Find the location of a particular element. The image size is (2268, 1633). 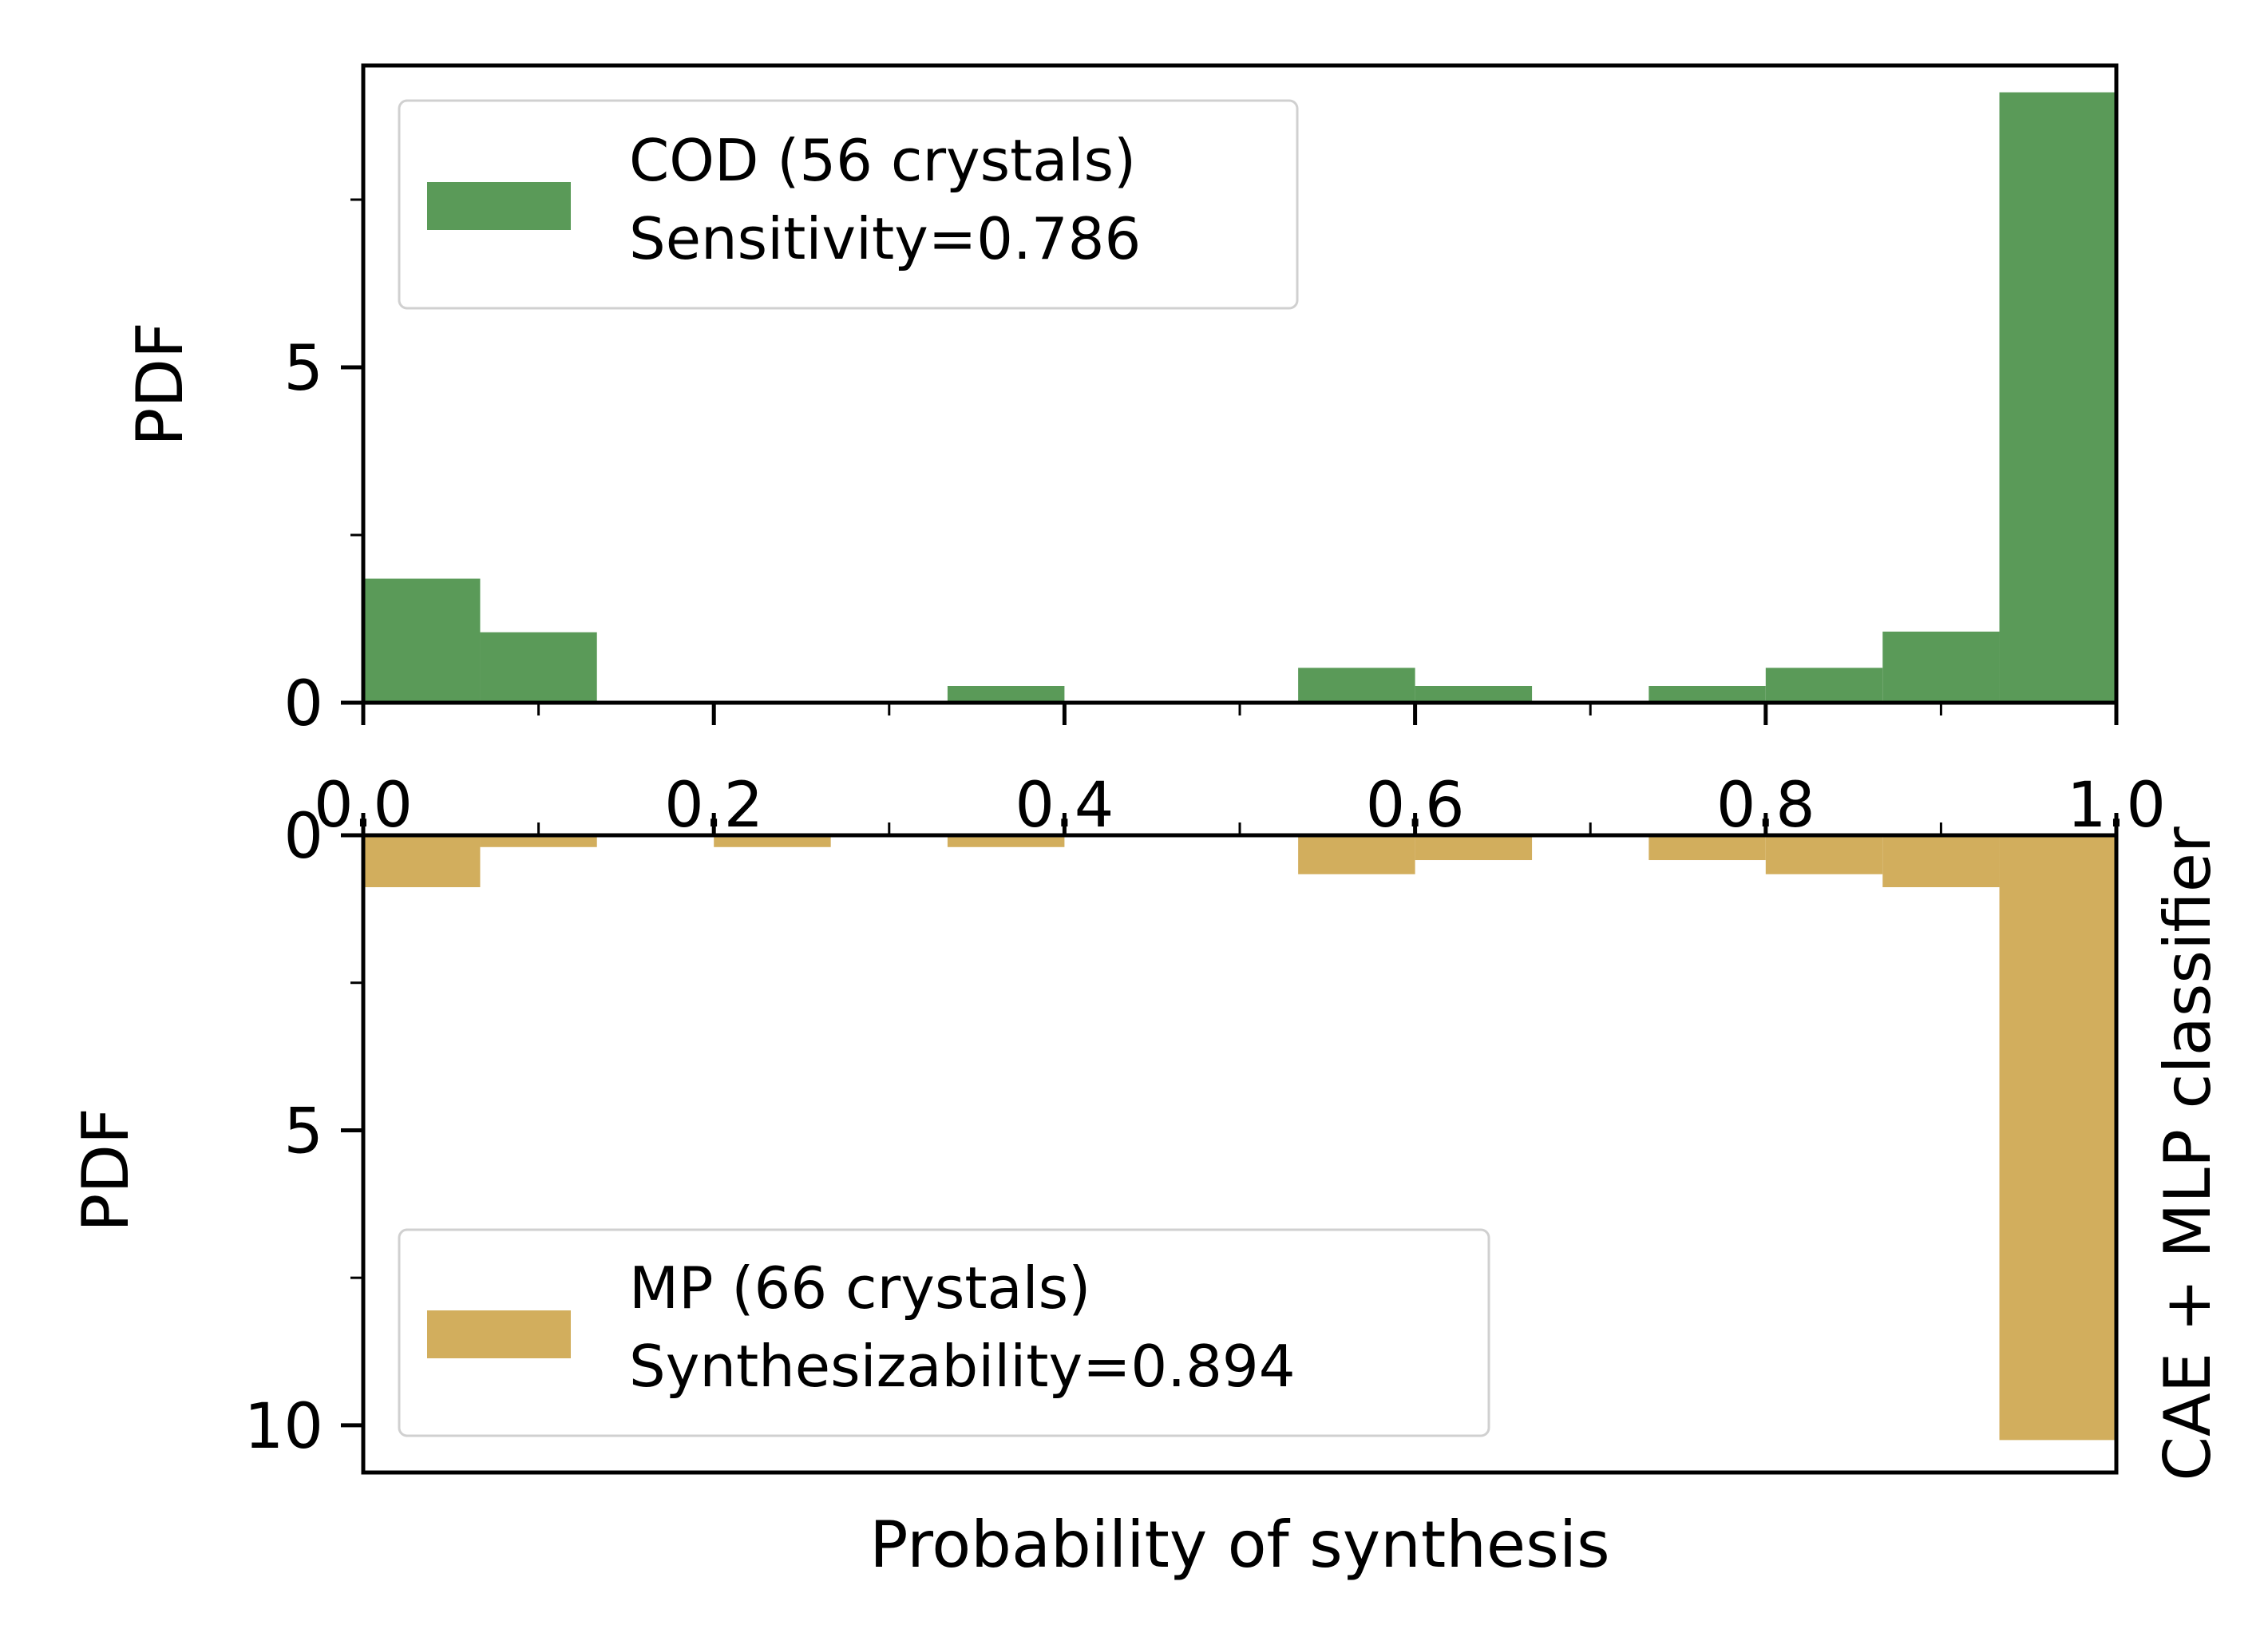

bottom-legend: MP (66 crystals) Synthesizability=0.894 is located at coordinates (944, 1332).